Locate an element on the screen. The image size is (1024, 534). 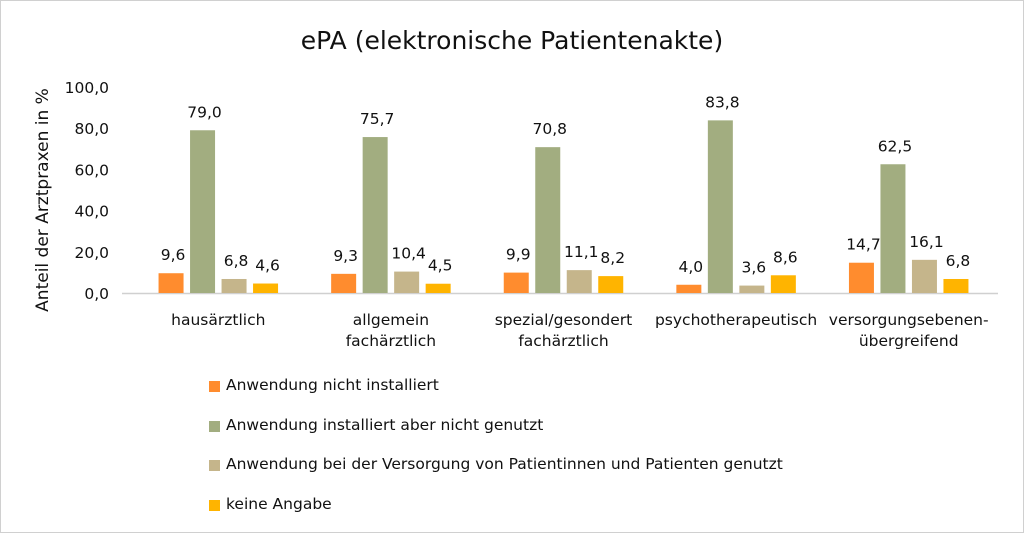
data-label: 70,8 is located at coordinates (549, 129).